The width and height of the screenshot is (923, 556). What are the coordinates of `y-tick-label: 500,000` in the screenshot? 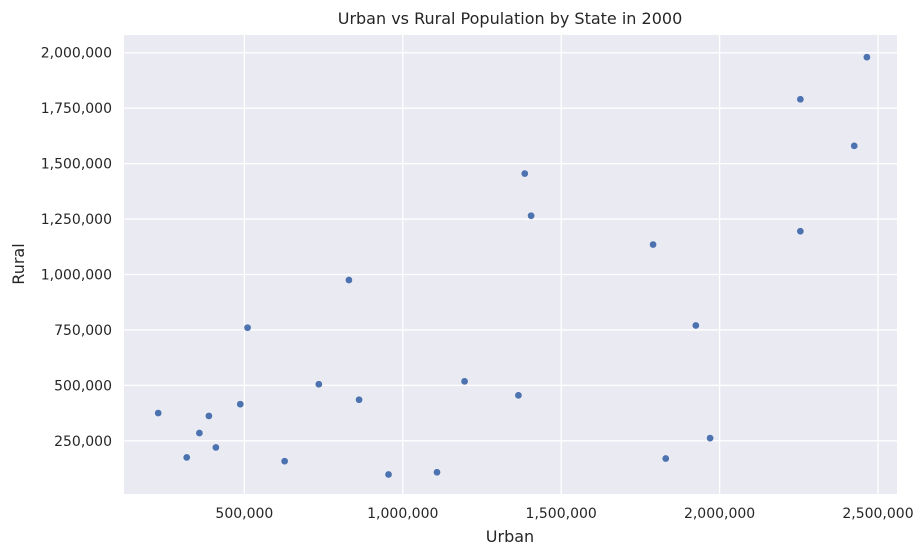 It's located at (83, 386).